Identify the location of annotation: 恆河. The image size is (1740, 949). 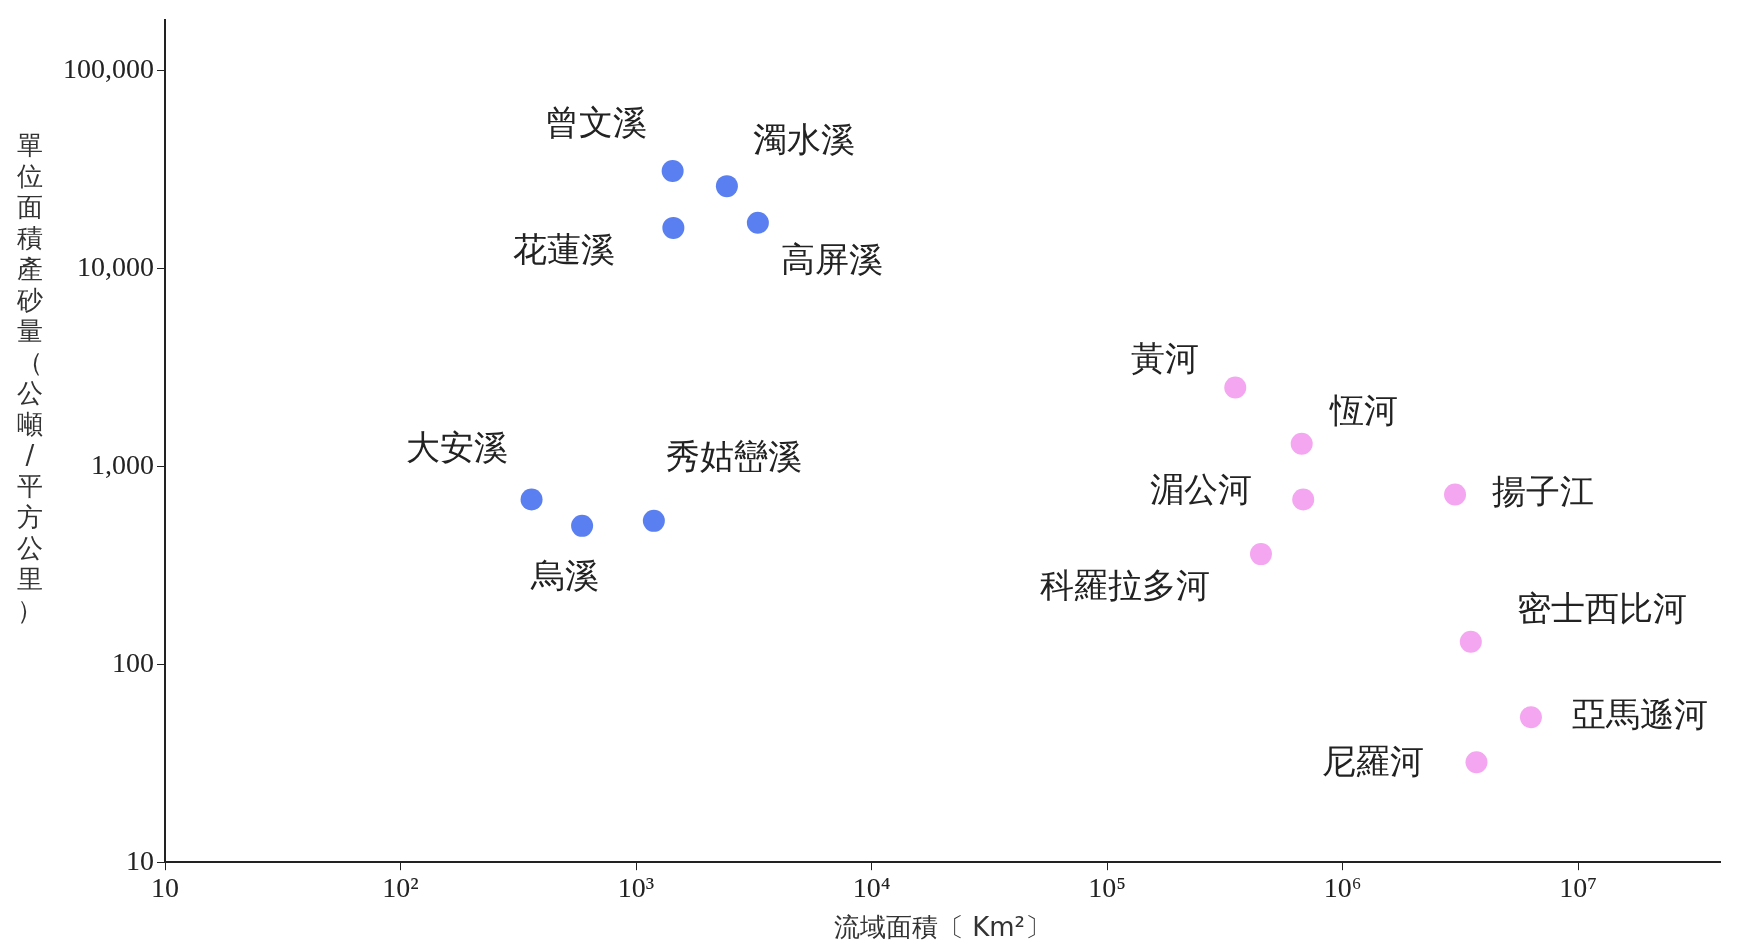
(1363, 409).